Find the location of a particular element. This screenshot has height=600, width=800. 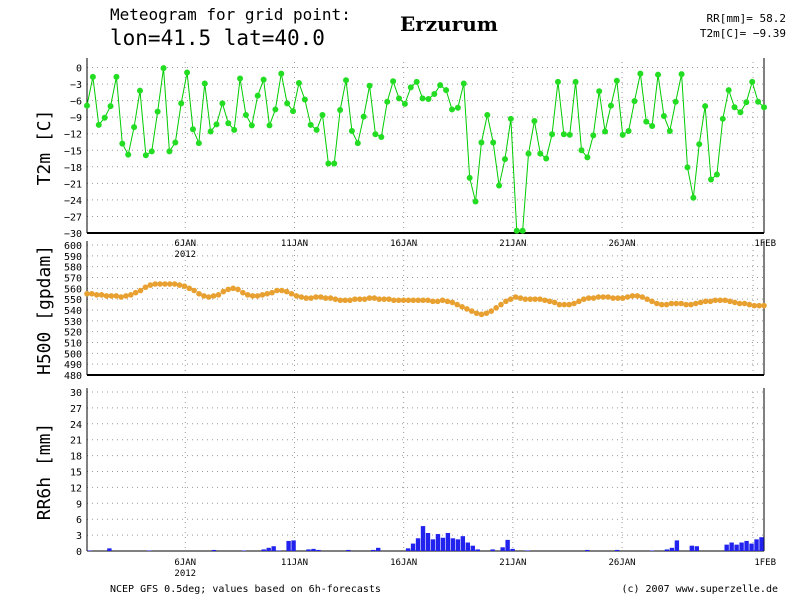

y-tick-label: 3 is located at coordinates (79, 536).